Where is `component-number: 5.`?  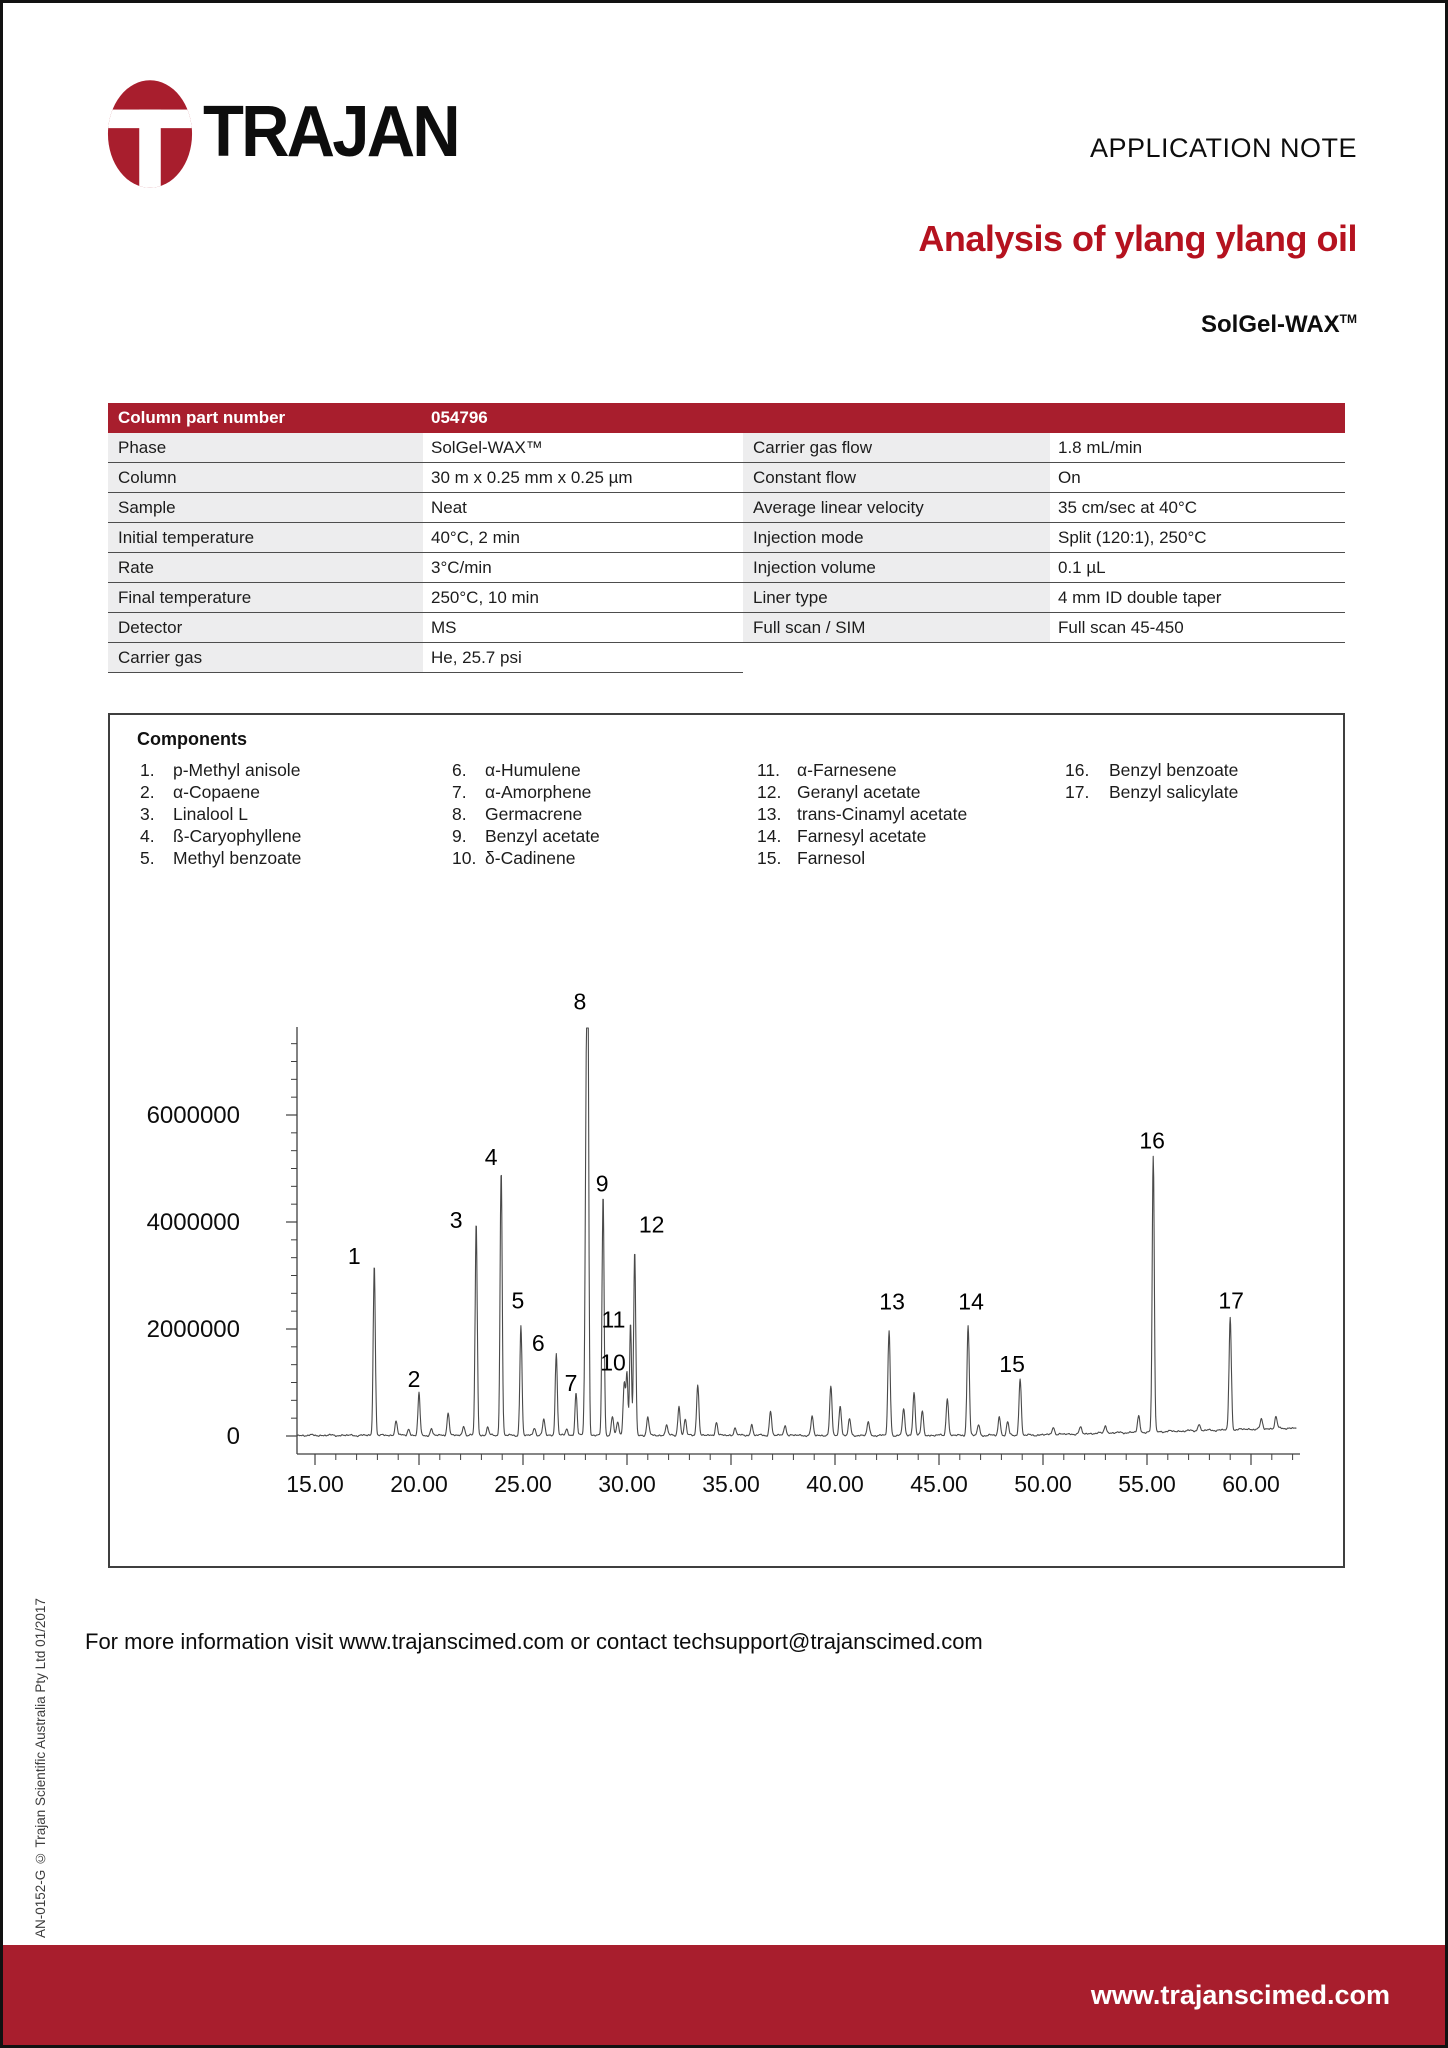
component-number: 5. is located at coordinates (147, 858).